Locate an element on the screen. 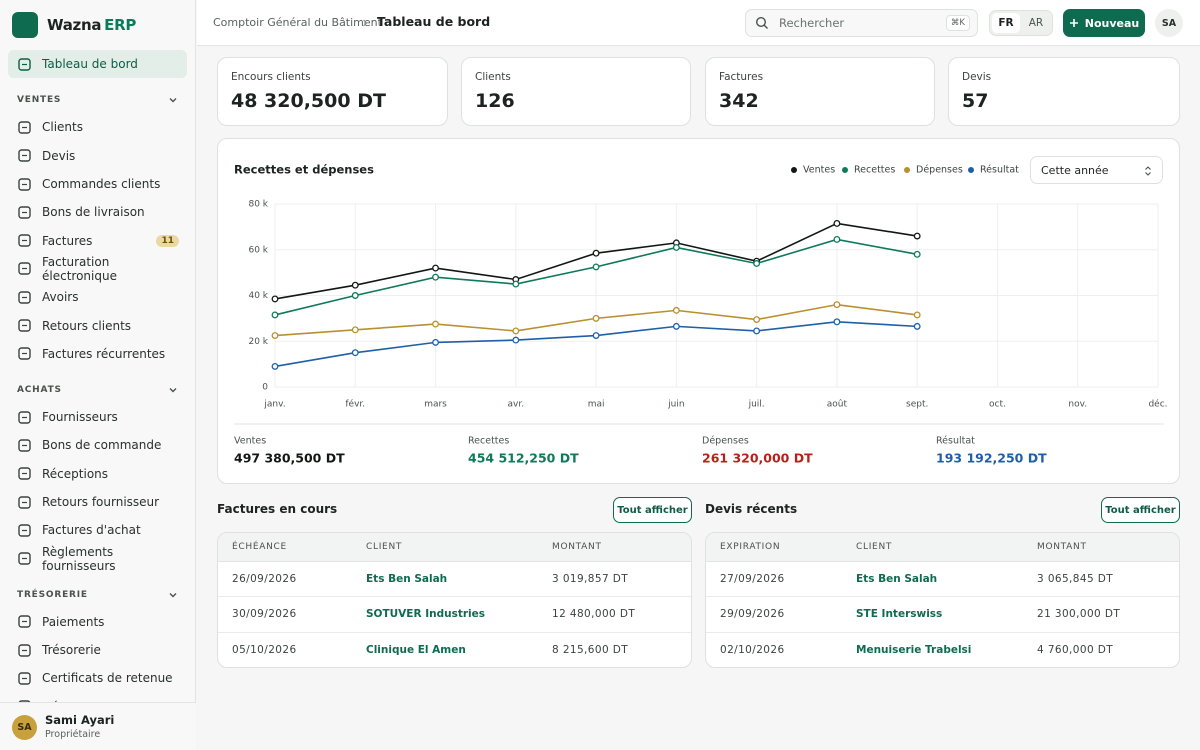 This screenshot has width=1200, height=750. new-button: Nouveau is located at coordinates (1104, 23).